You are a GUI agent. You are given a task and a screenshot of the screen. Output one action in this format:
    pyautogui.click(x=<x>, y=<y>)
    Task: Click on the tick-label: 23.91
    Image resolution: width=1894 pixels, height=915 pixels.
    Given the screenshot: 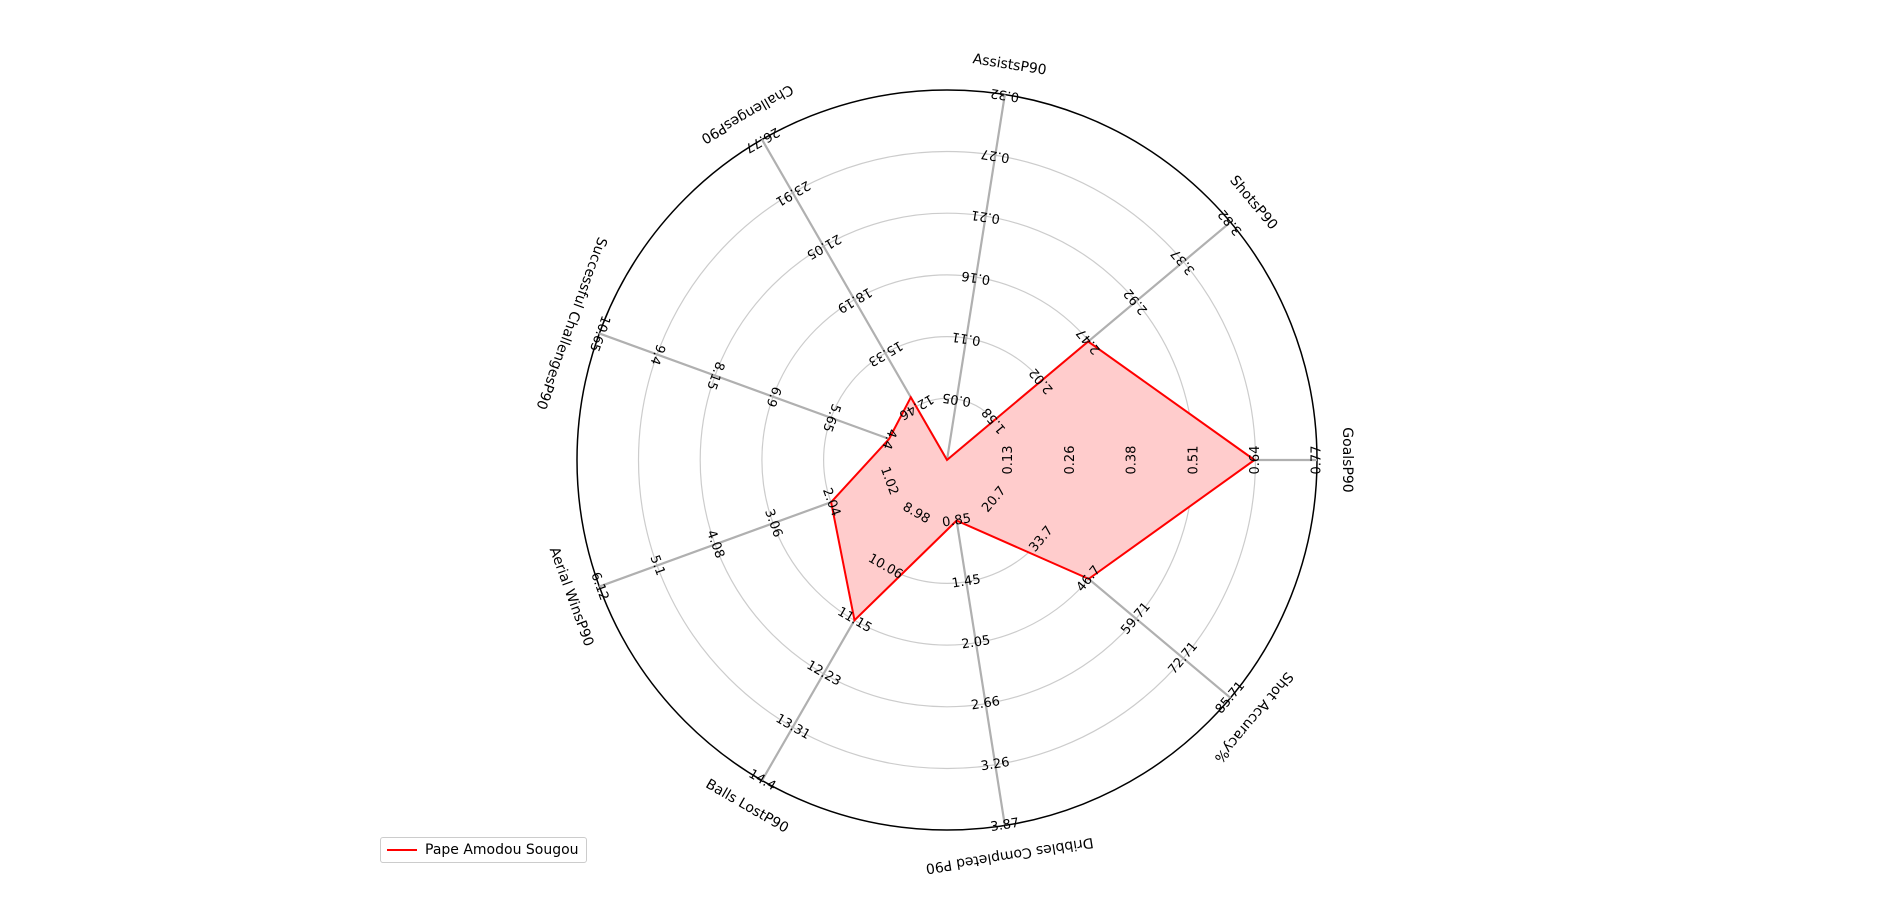 What is the action you would take?
    pyautogui.click(x=793, y=193)
    